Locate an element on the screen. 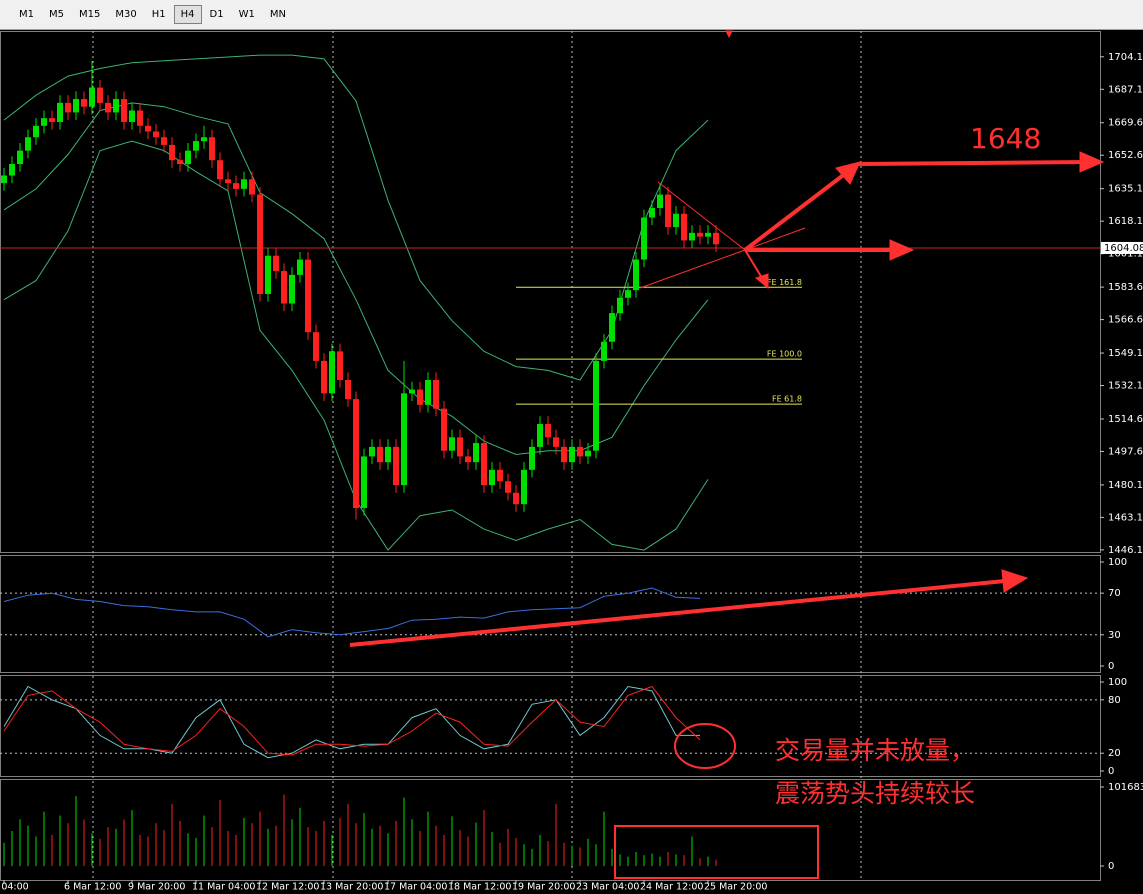  rsi-panel is located at coordinates (550, 614).